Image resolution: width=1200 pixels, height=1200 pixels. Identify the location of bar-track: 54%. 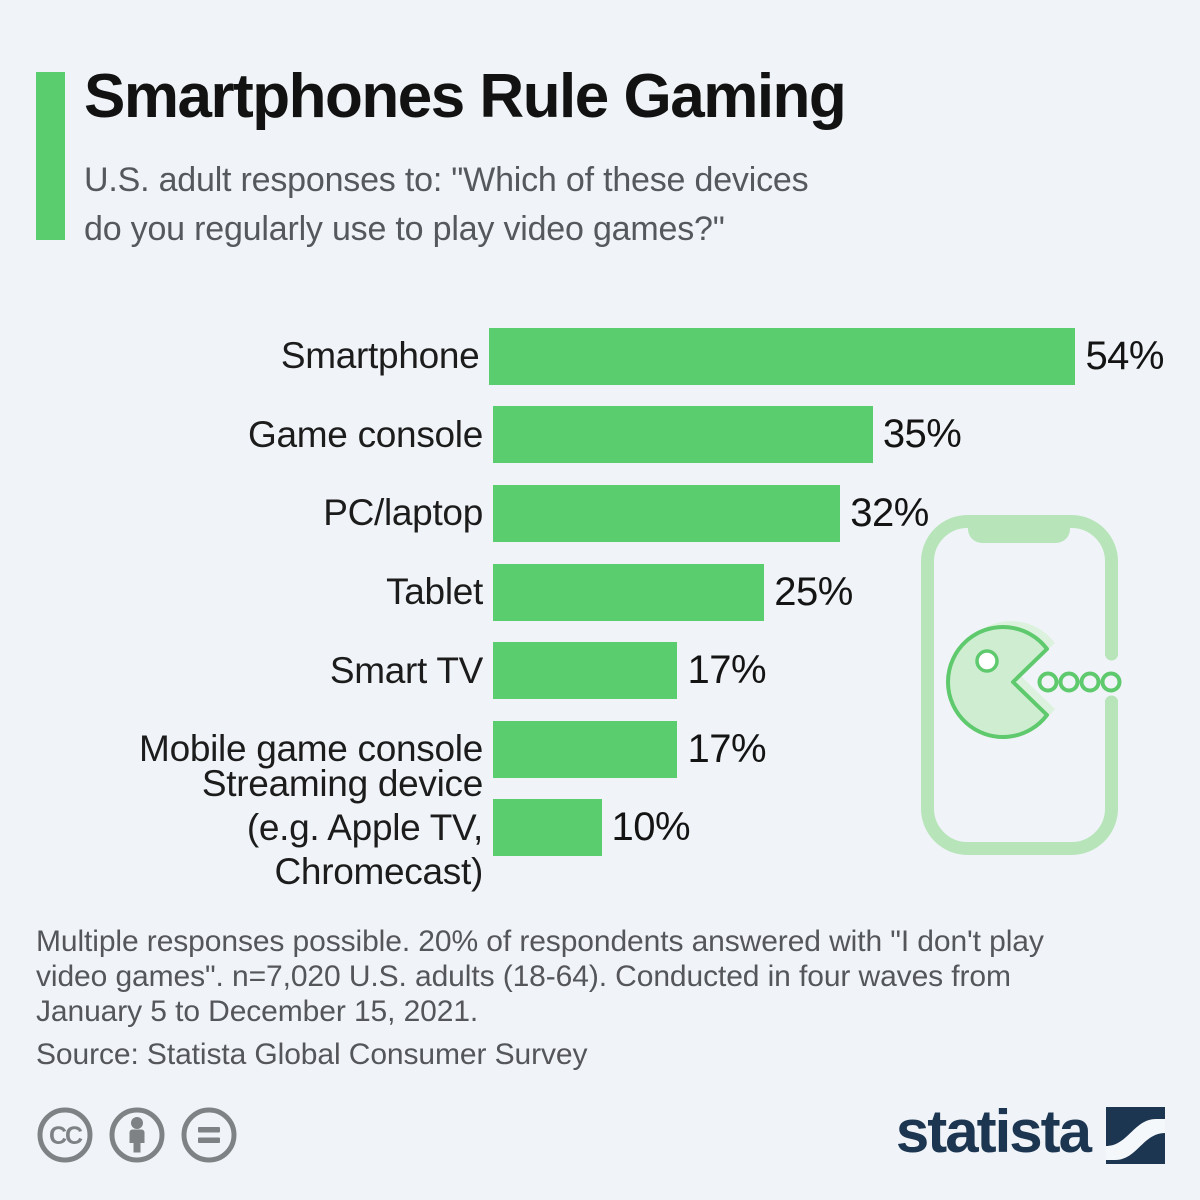
(826, 356).